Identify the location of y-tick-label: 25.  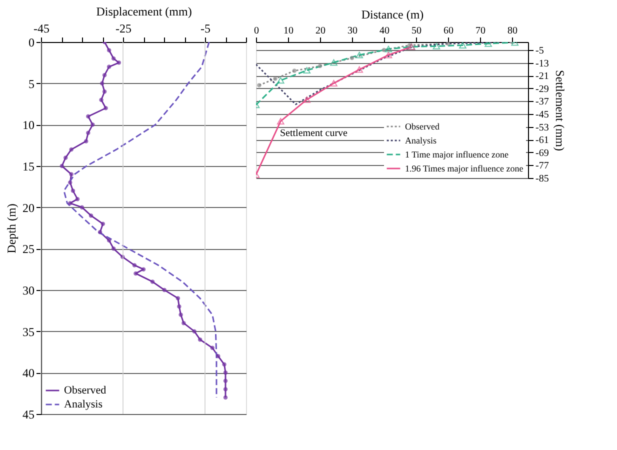
(28, 249).